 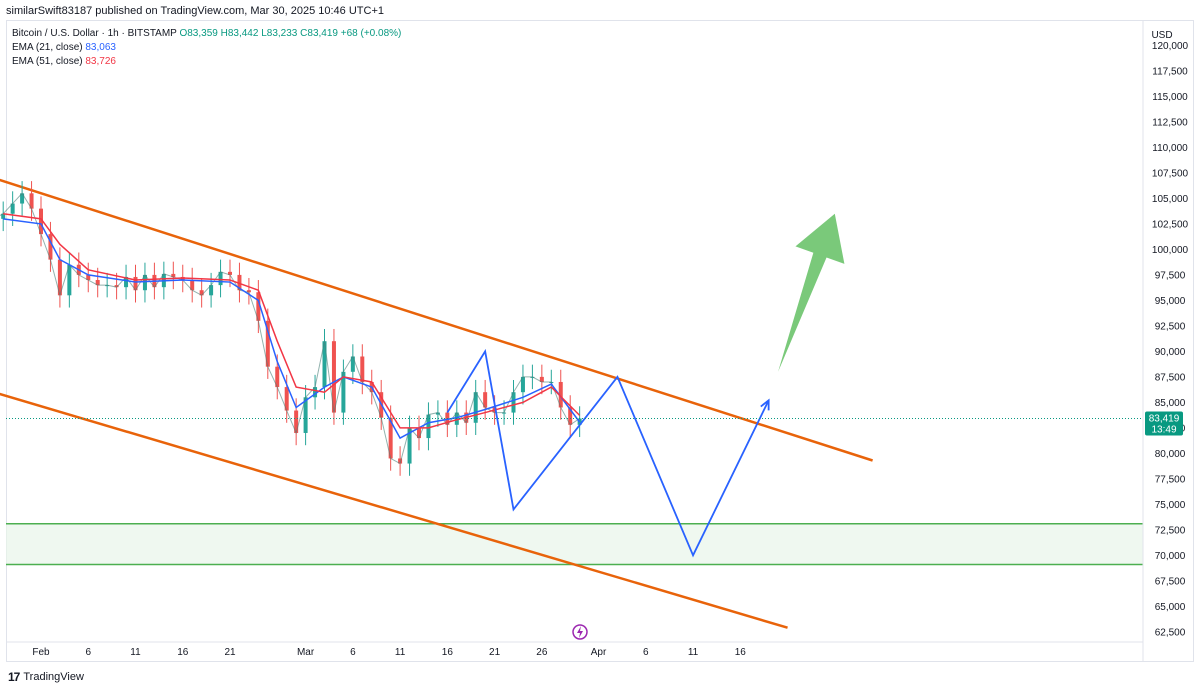 What do you see at coordinates (811, 292) in the screenshot?
I see `bullish-arrow` at bounding box center [811, 292].